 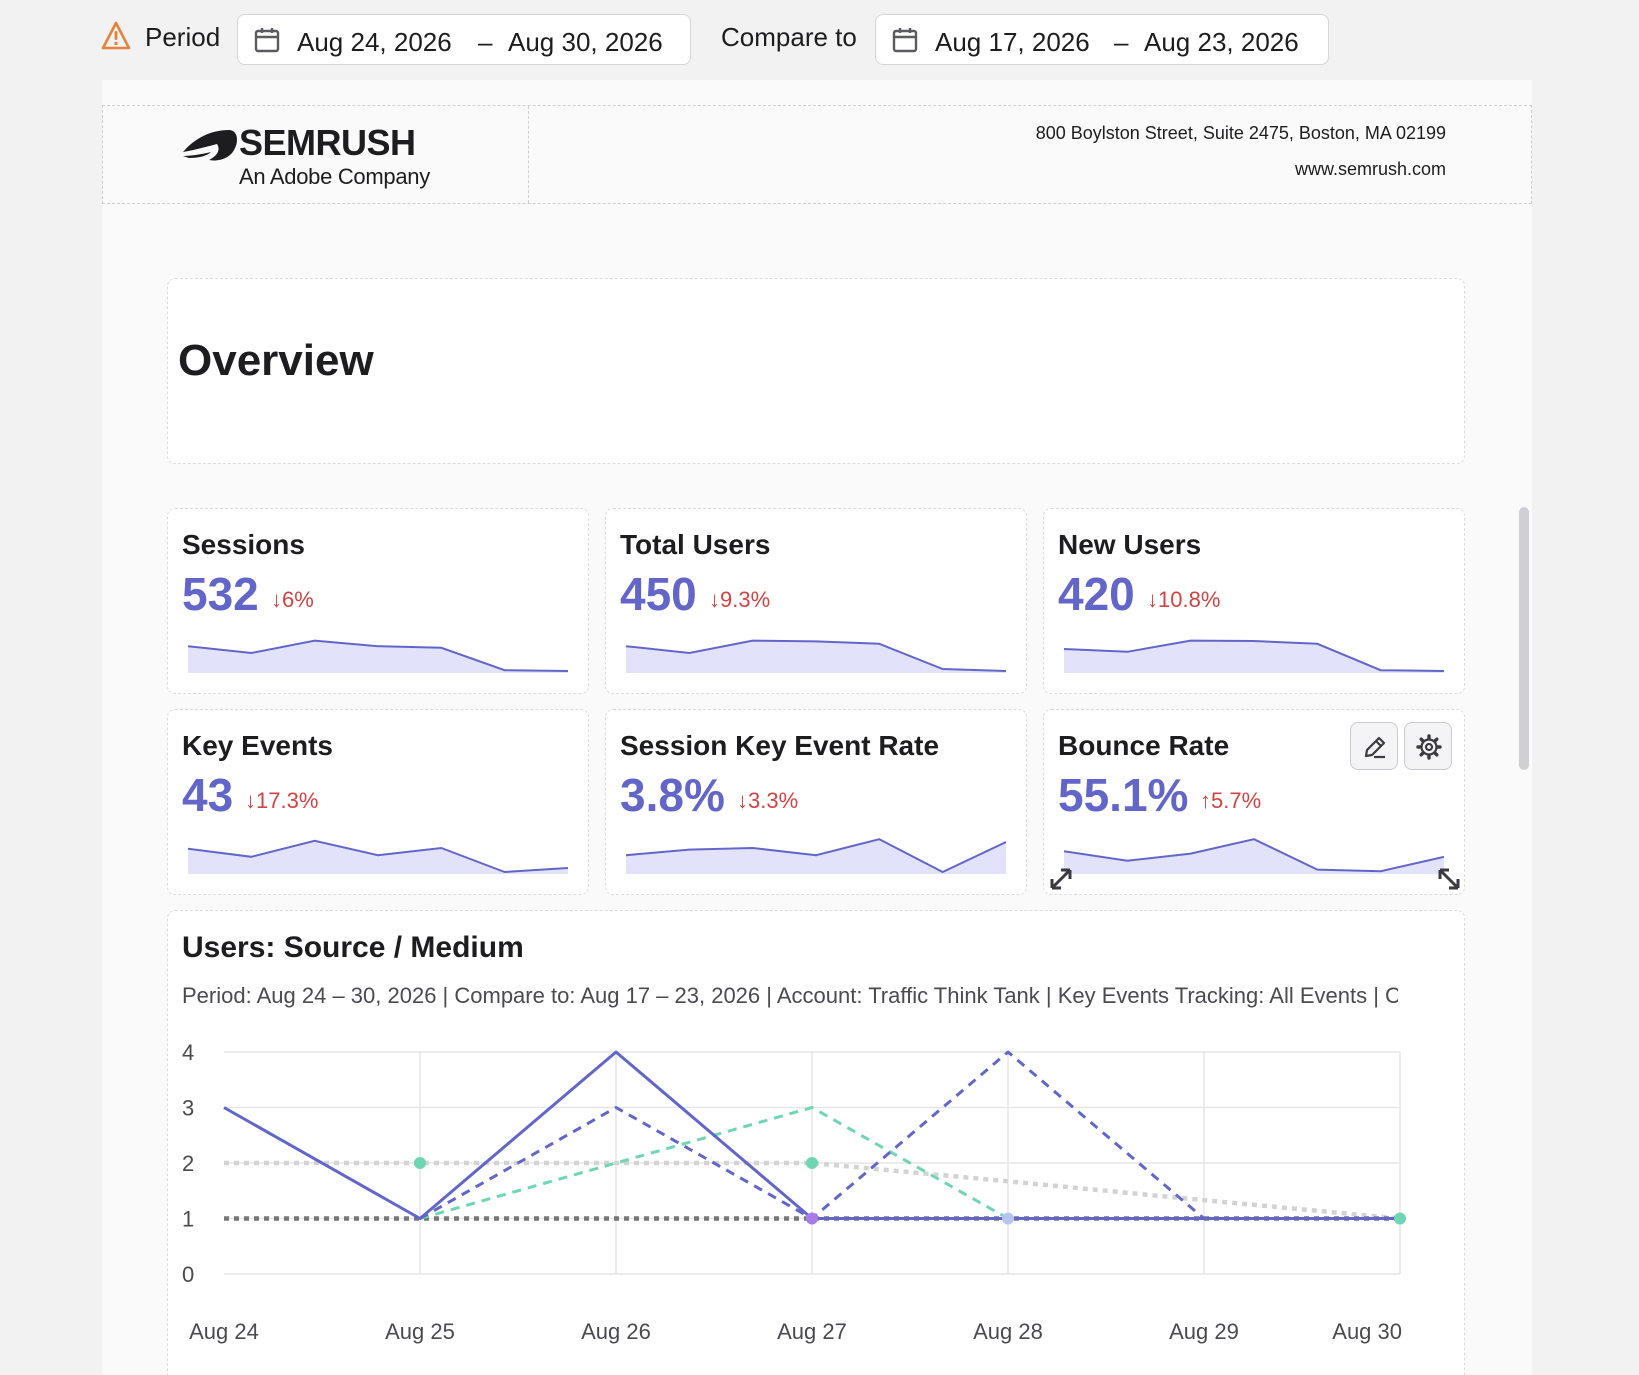 What do you see at coordinates (1096, 594) in the screenshot?
I see `metric-value: 420` at bounding box center [1096, 594].